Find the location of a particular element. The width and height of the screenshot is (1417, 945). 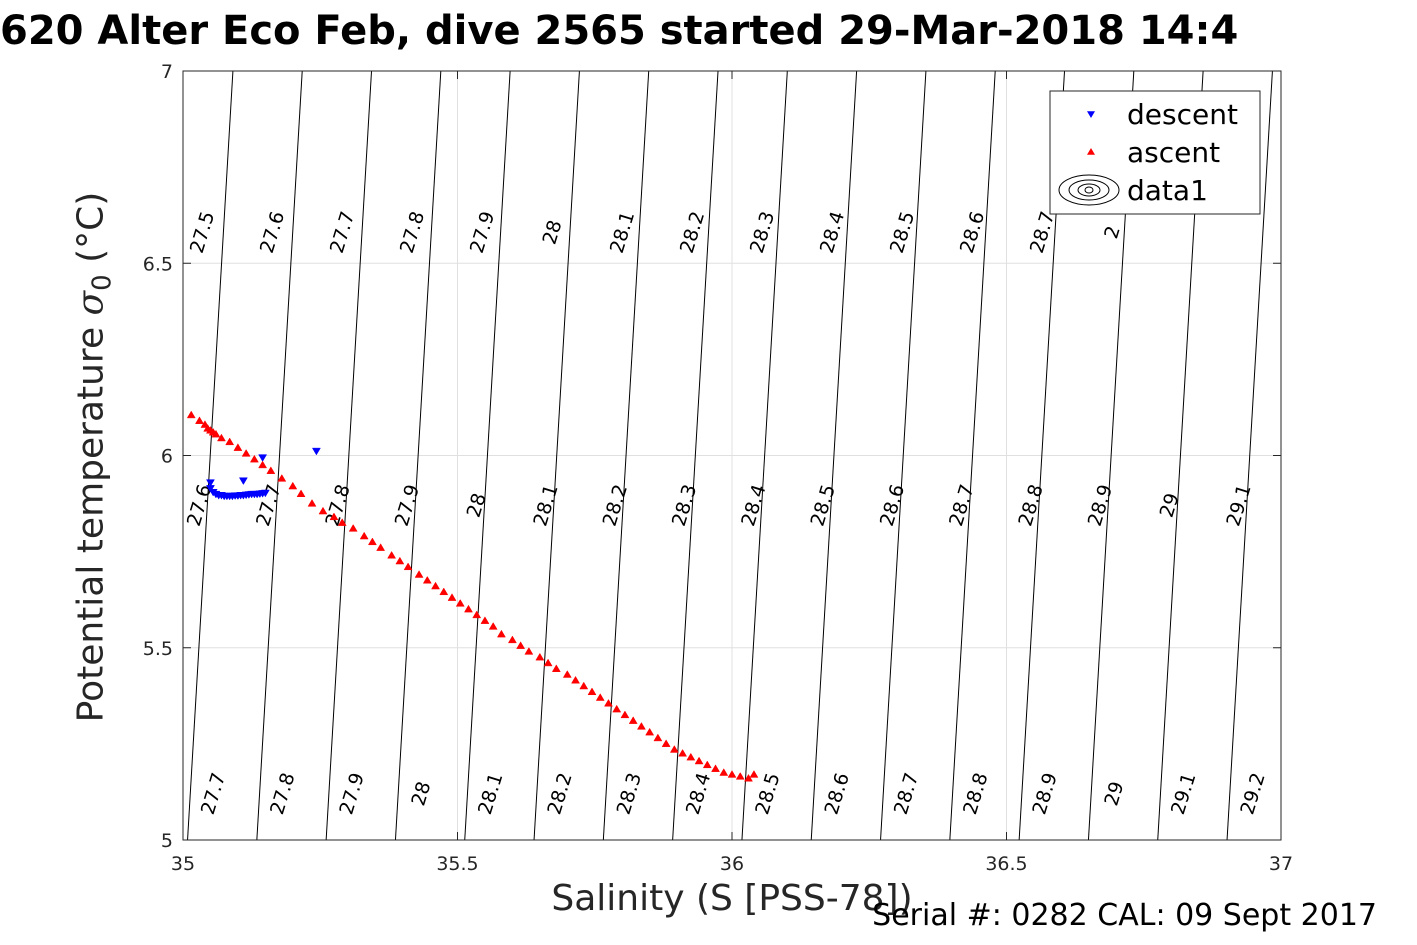

legend-ascent-marker is located at coordinates (1091, 151).